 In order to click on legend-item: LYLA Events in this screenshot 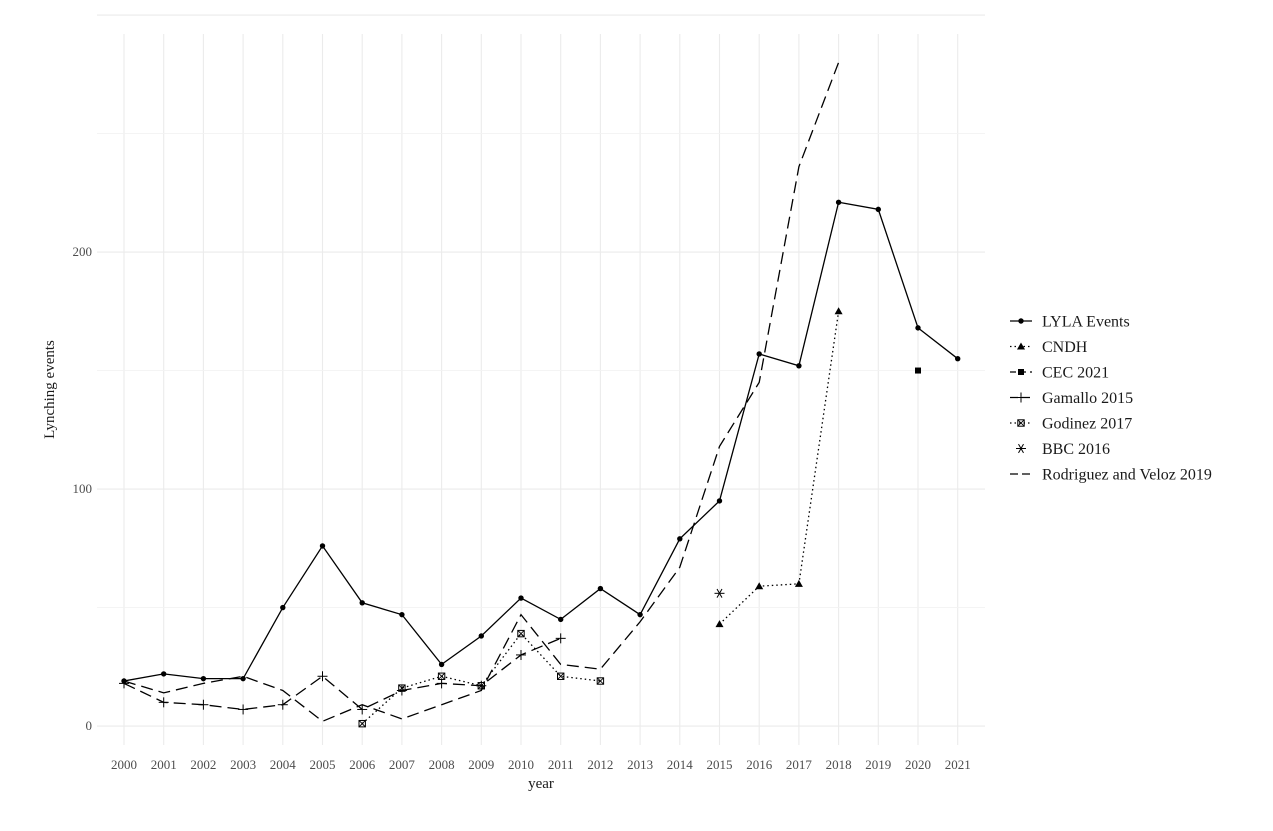, I will do `click(1070, 322)`.